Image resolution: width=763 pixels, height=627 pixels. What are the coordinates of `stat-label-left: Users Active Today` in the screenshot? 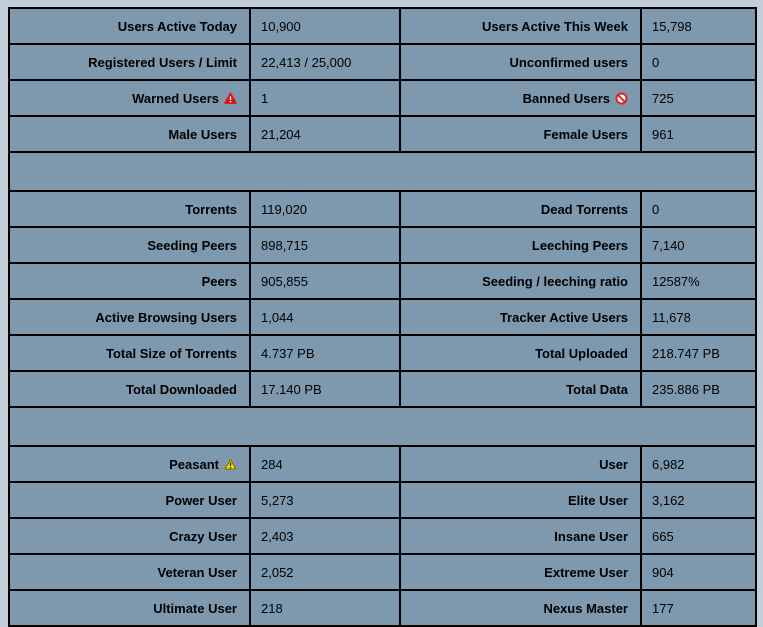 It's located at (129, 26).